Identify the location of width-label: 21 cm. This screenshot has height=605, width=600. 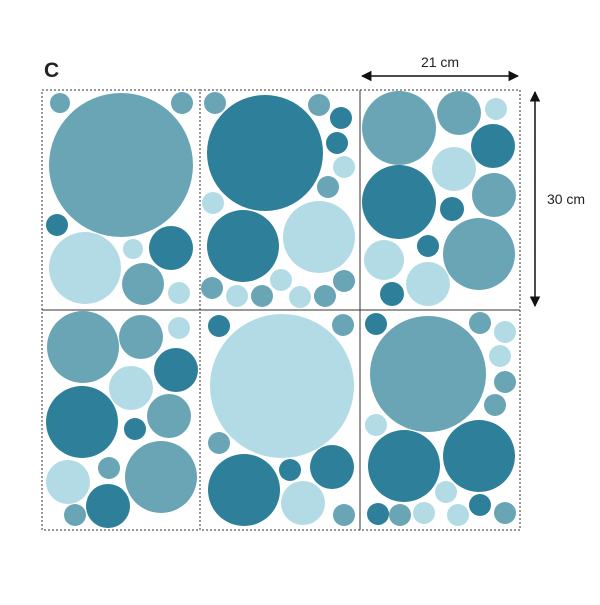
(440, 62).